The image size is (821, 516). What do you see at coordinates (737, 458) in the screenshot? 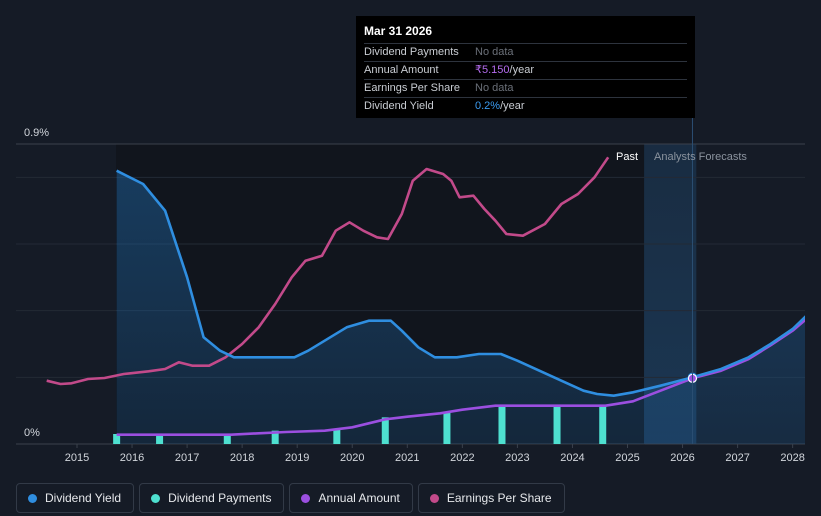
I see `x-tick-label: 2027` at bounding box center [737, 458].